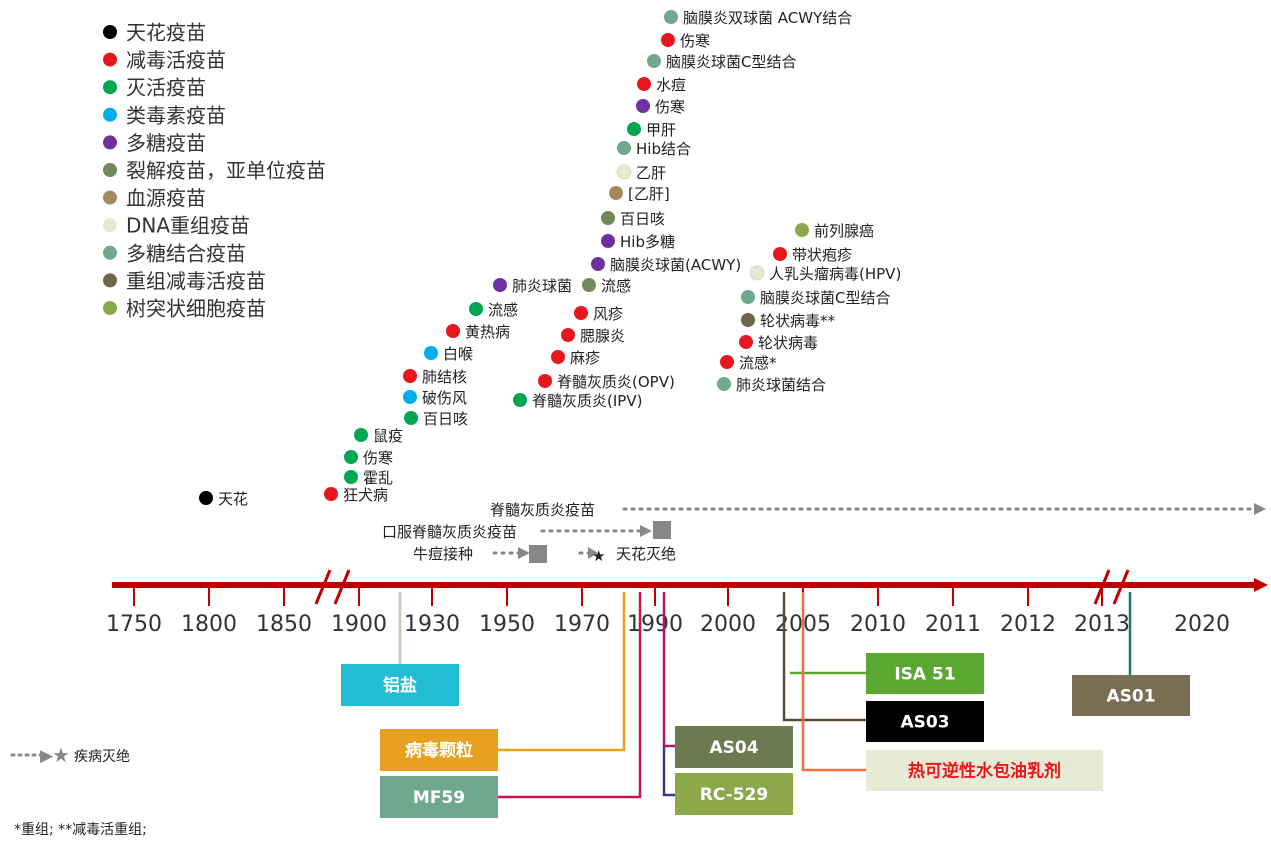 The image size is (1271, 850). I want to click on year-label: 2020, so click(1202, 624).